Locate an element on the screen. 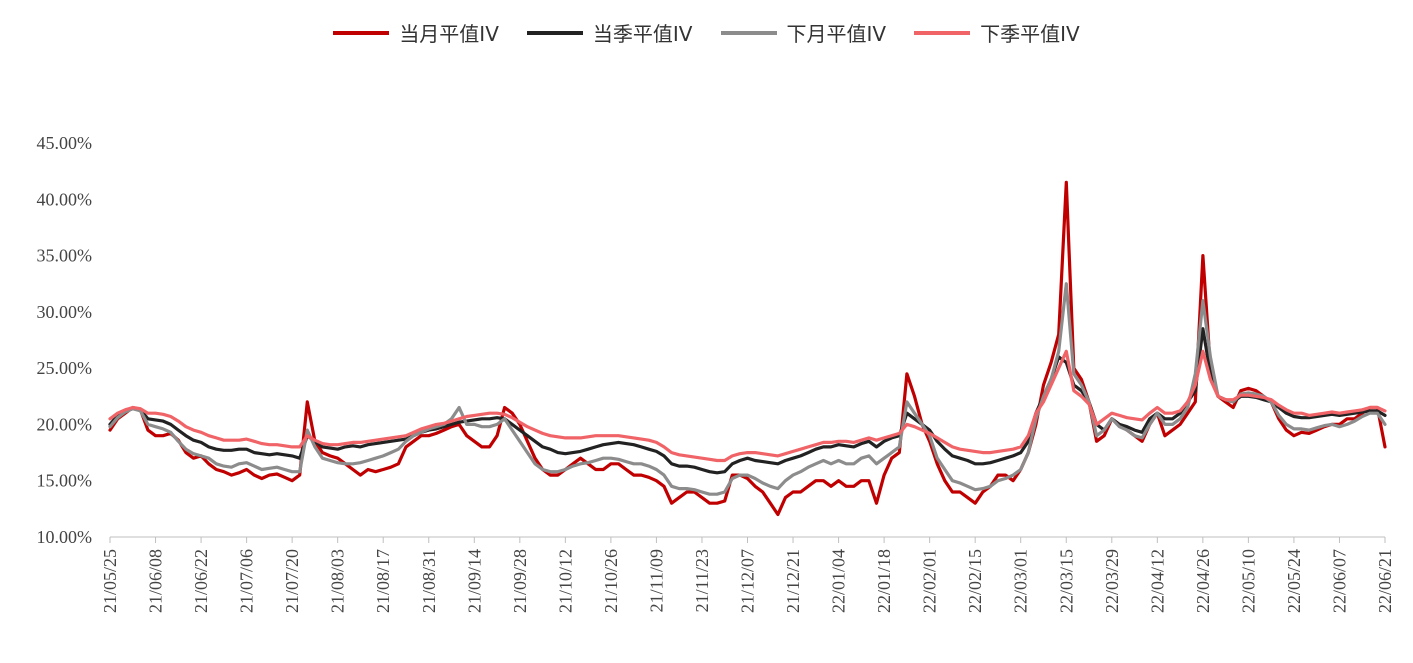 The image size is (1413, 663). x-tick-label: 21/07/06 is located at coordinates (247, 581).